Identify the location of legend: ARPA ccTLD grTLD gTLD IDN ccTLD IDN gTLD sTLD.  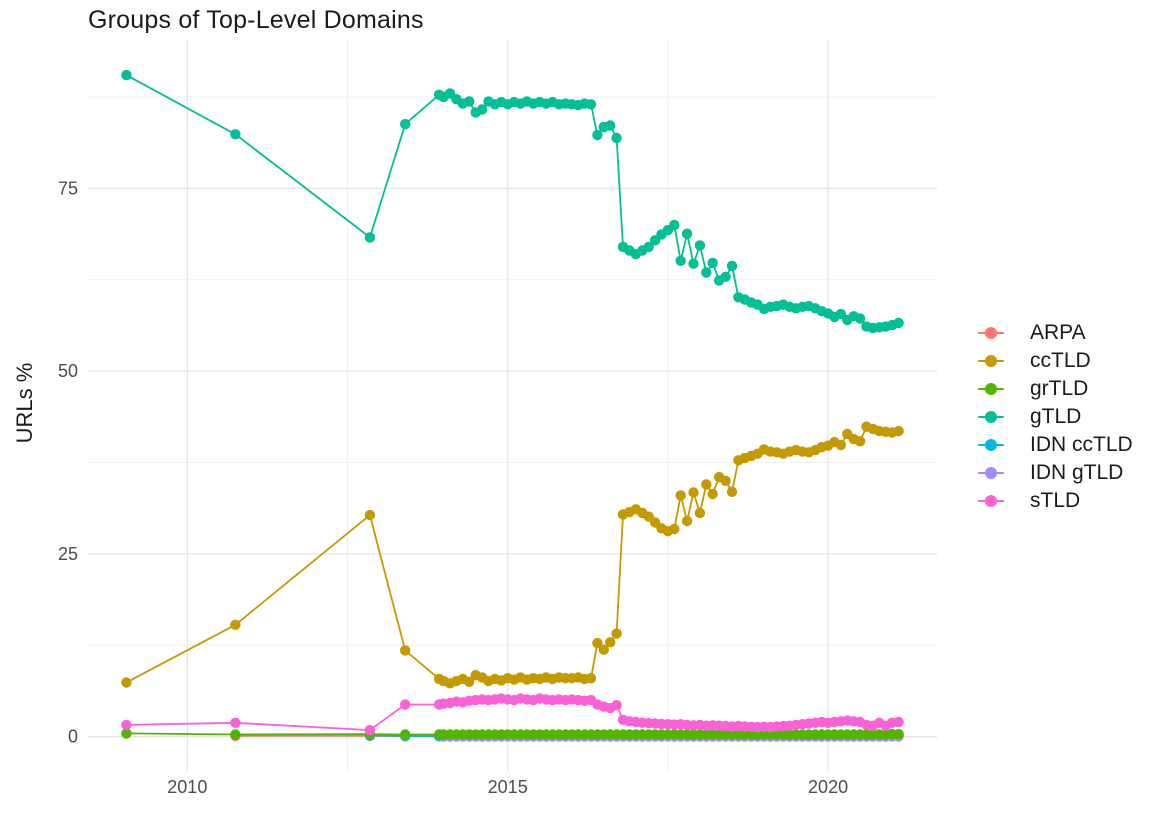
(1055, 417).